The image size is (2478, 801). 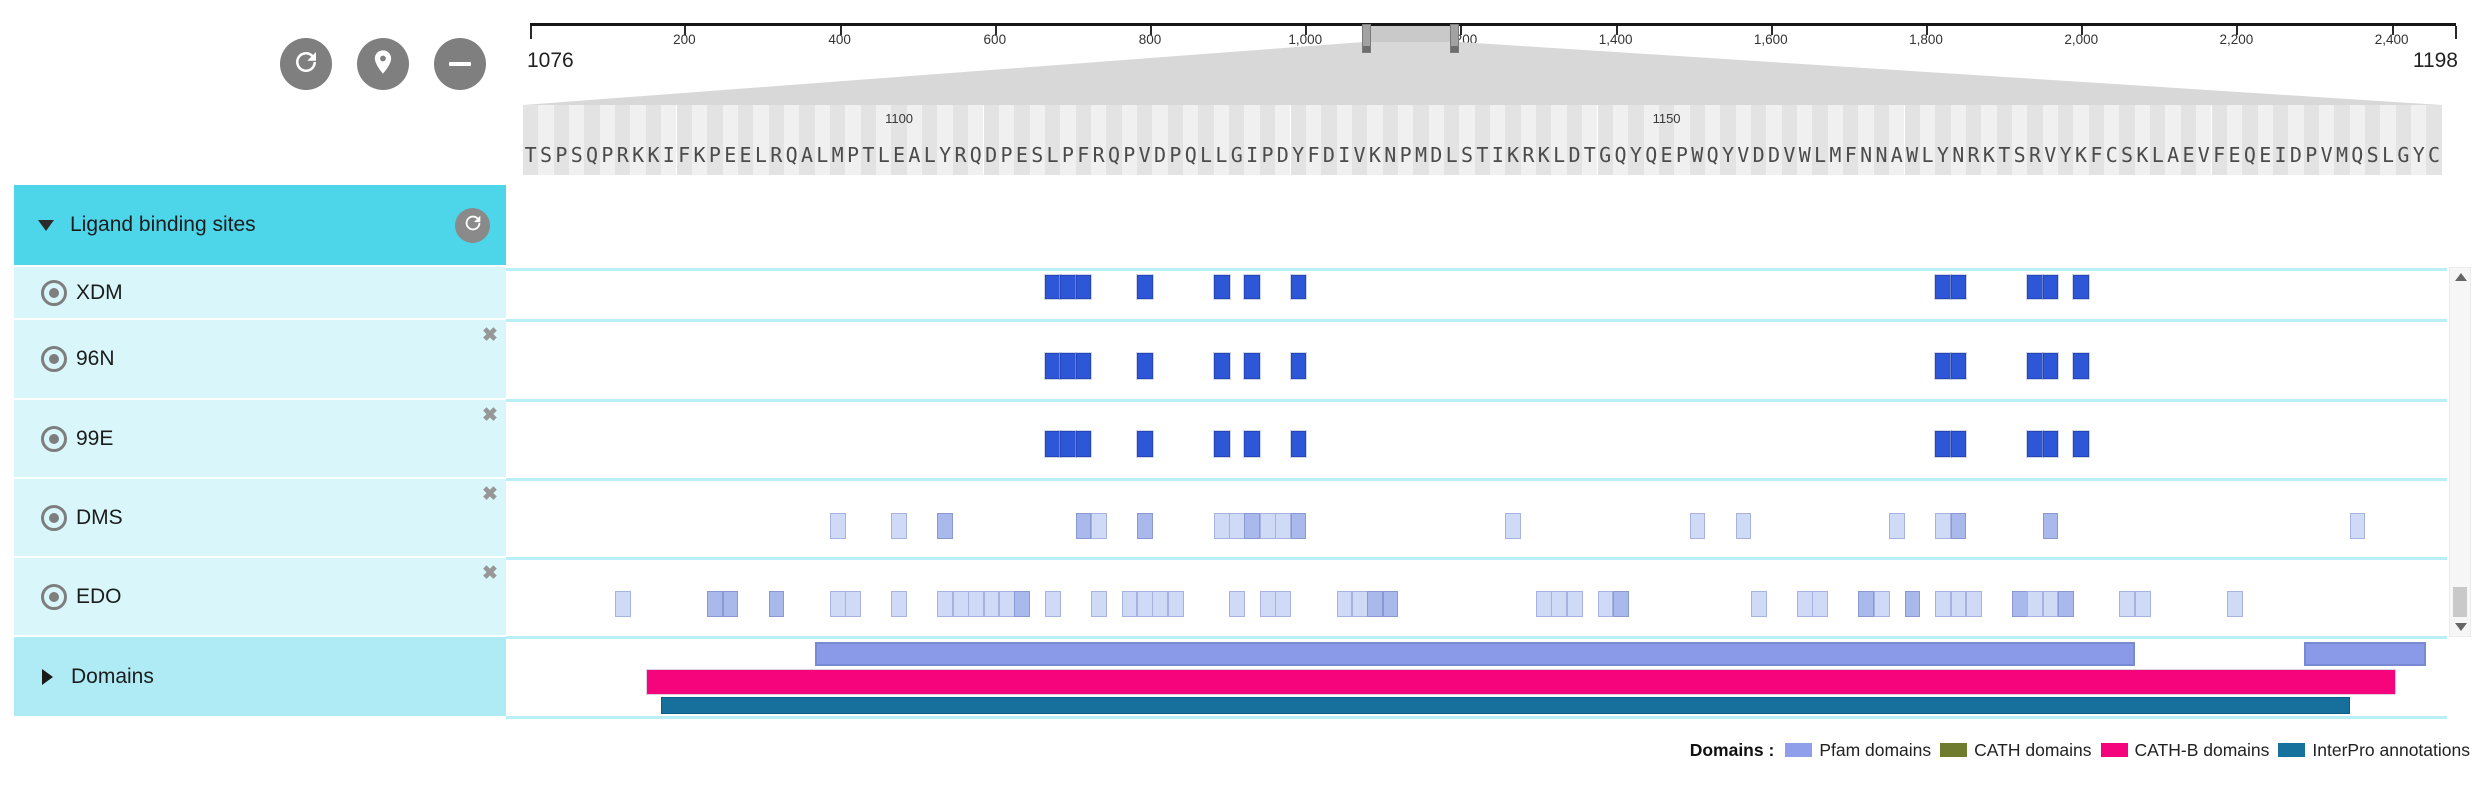 What do you see at coordinates (472, 225) in the screenshot?
I see `reset-tracks-button` at bounding box center [472, 225].